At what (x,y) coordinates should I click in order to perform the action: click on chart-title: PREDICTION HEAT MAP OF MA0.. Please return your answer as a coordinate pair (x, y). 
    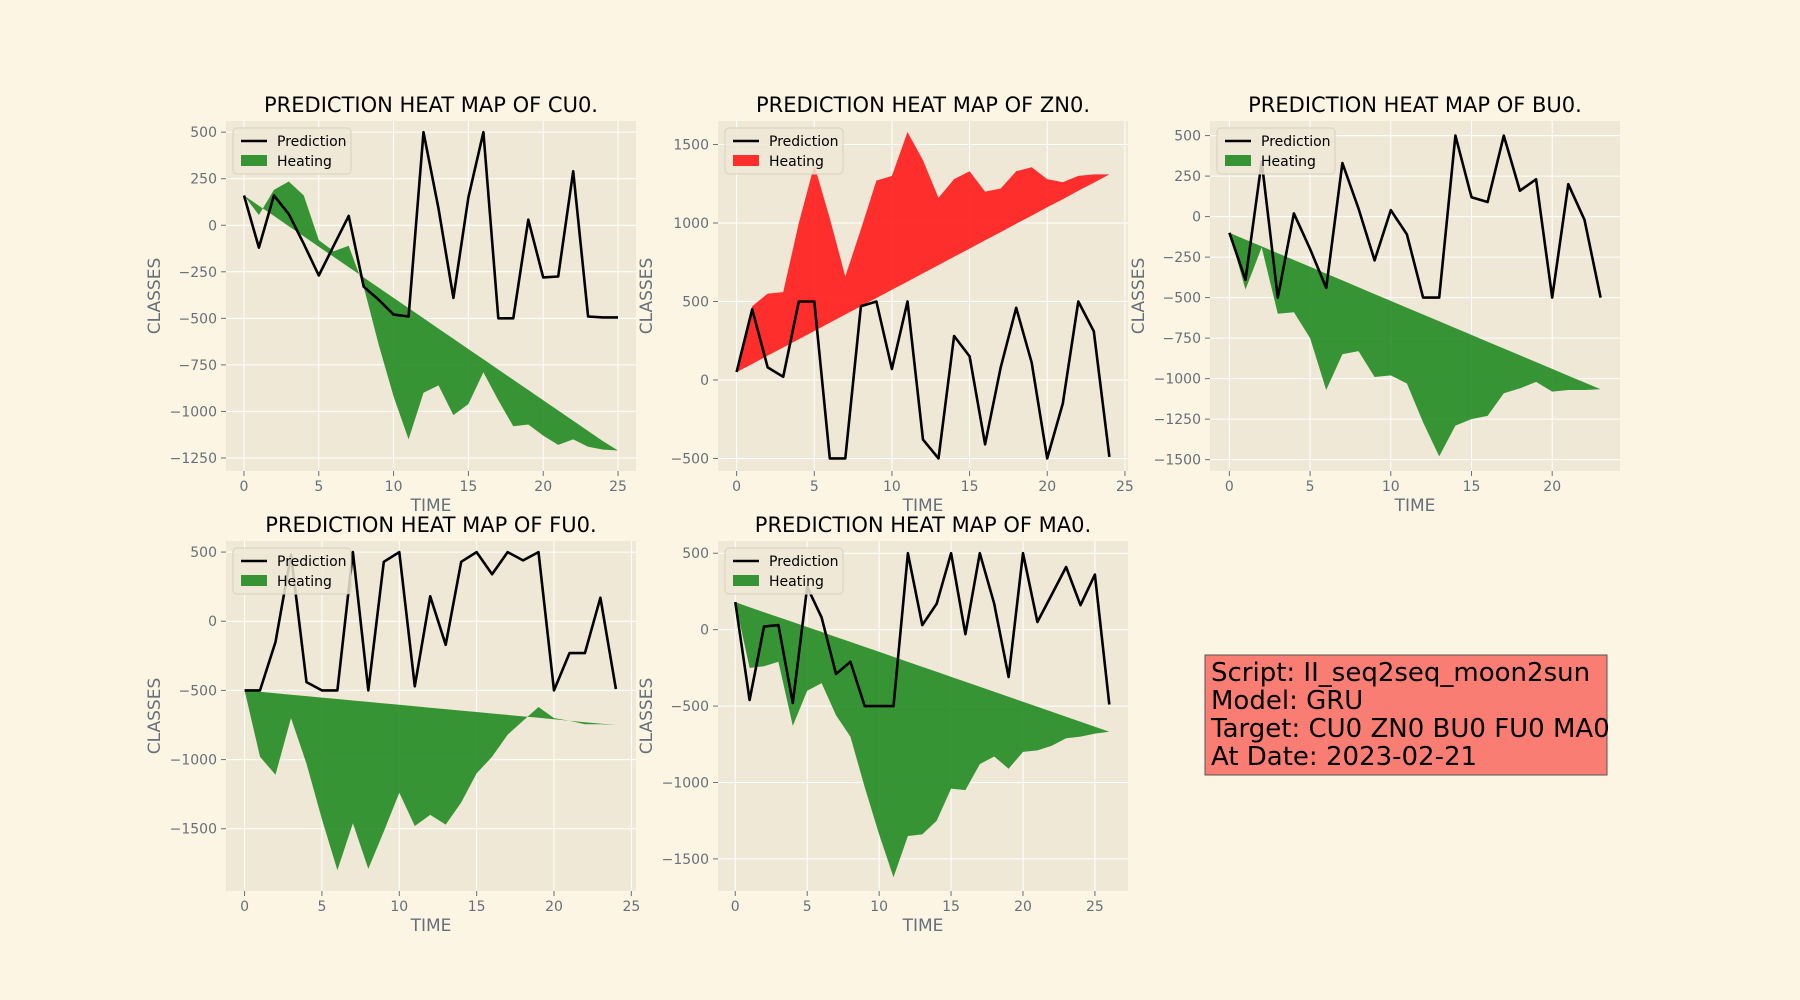
    Looking at the image, I should click on (923, 525).